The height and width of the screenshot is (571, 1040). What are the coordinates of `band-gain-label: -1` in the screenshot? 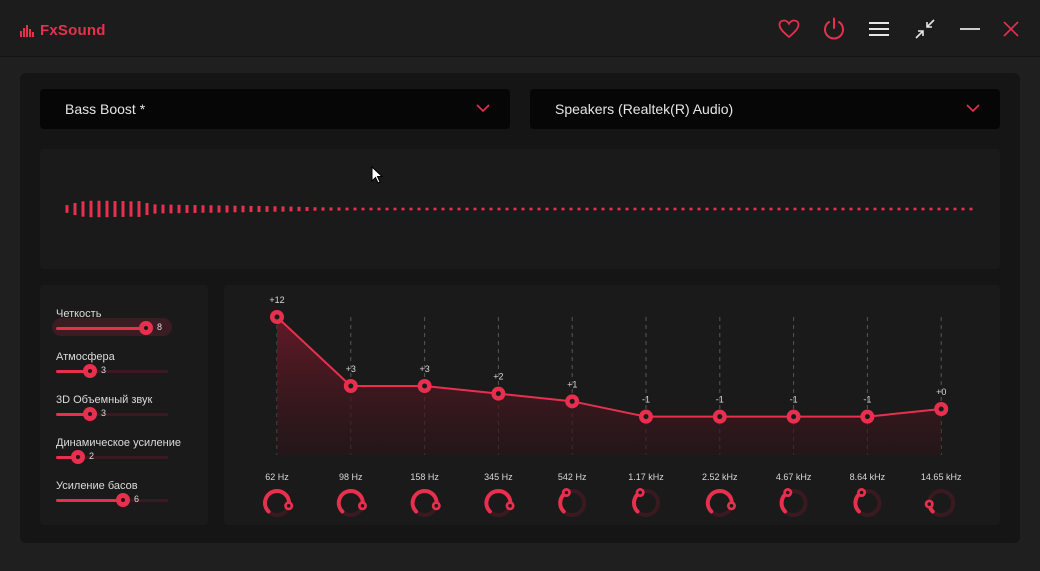 It's located at (794, 400).